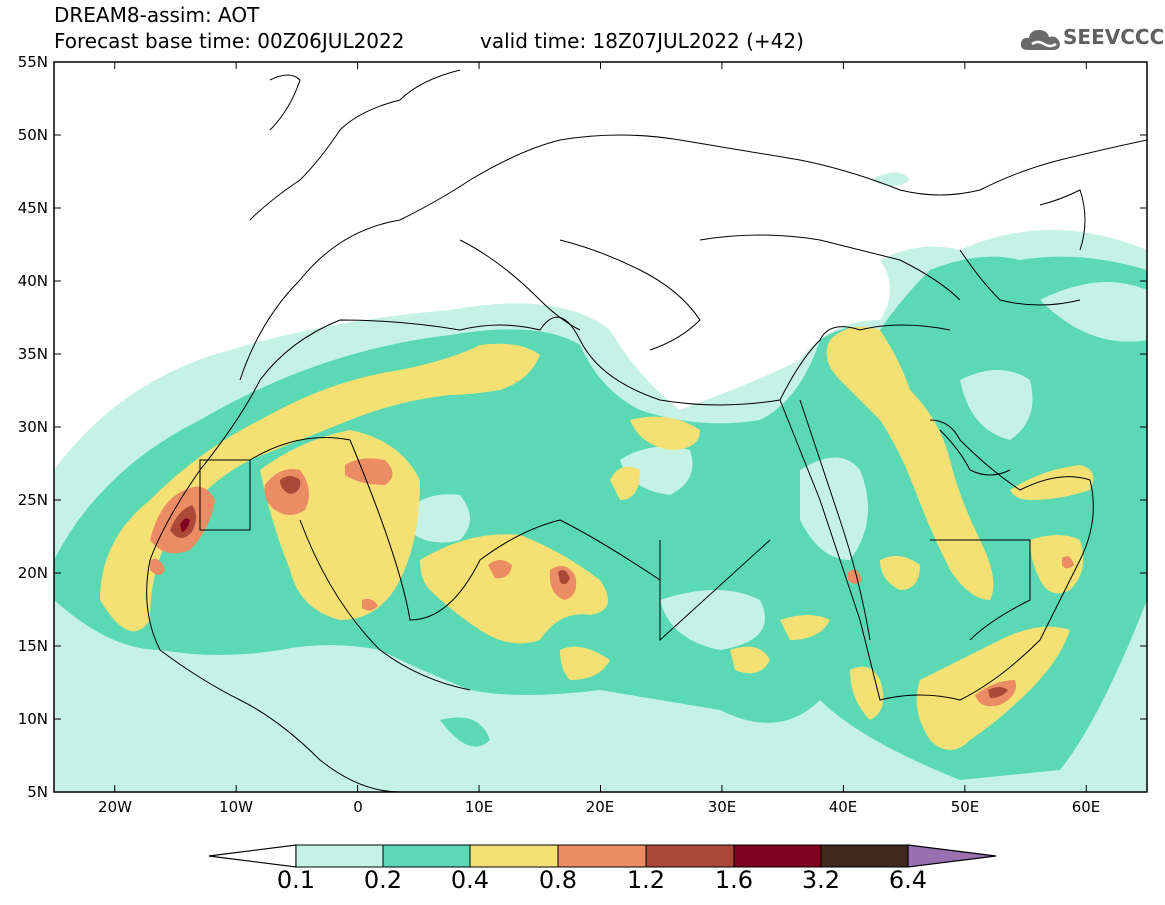 The width and height of the screenshot is (1165, 905). What do you see at coordinates (32, 646) in the screenshot?
I see `lat-label: 15N` at bounding box center [32, 646].